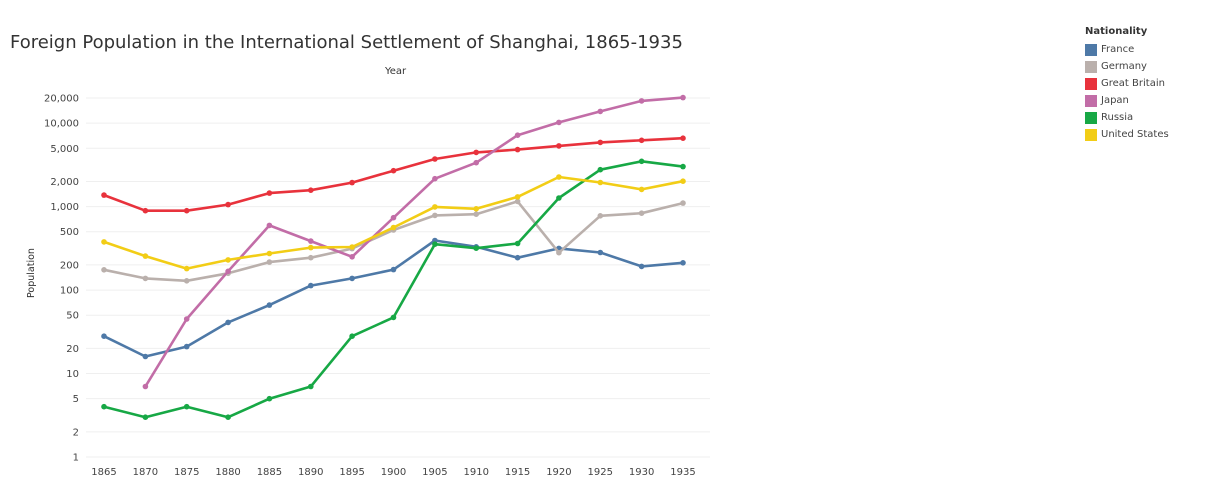 This screenshot has height=490, width=1228. Describe the element at coordinates (1135, 134) in the screenshot. I see `legend-label: United States` at that location.